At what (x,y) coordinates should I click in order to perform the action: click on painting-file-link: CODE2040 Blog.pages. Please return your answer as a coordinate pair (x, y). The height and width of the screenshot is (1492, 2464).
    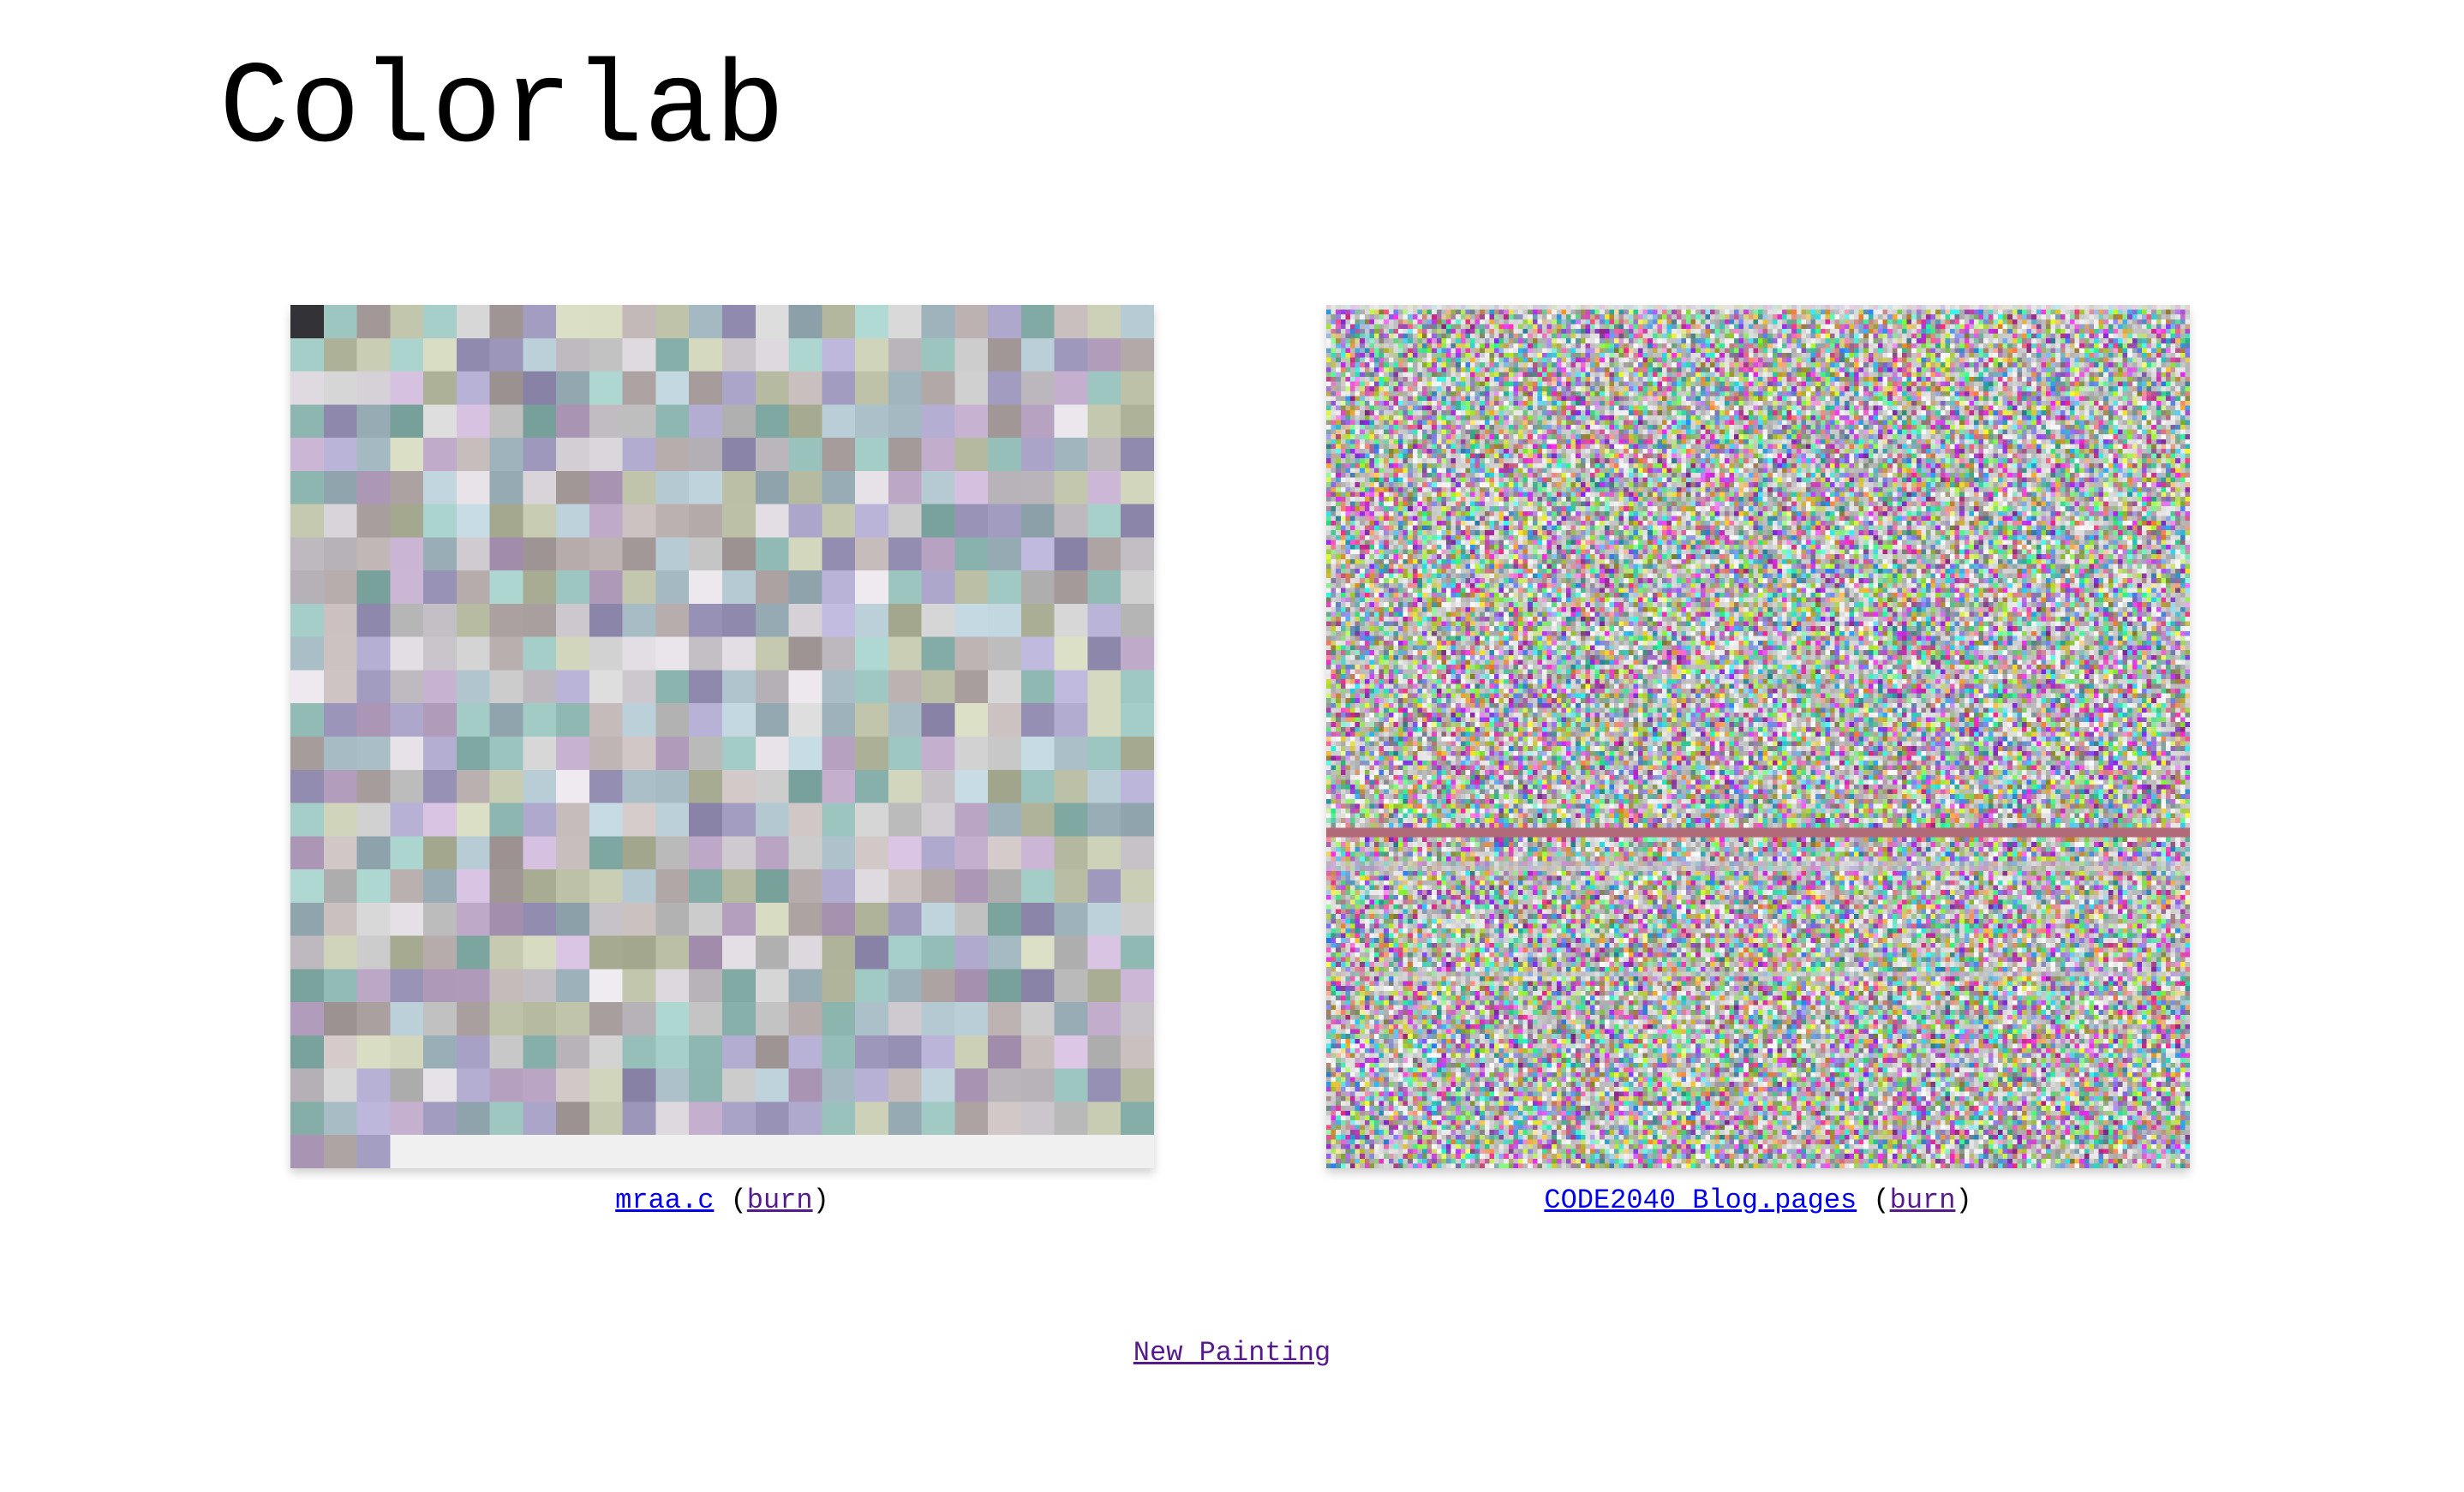
    Looking at the image, I should click on (1700, 1200).